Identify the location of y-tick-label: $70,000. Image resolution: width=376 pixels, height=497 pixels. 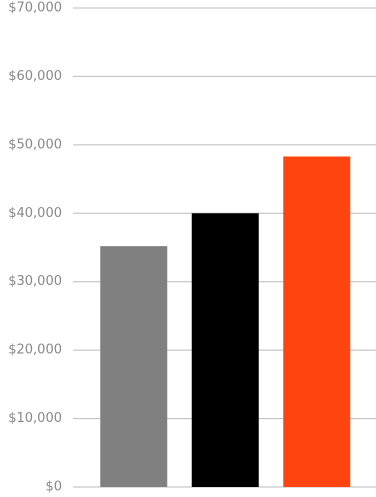
(35, 8).